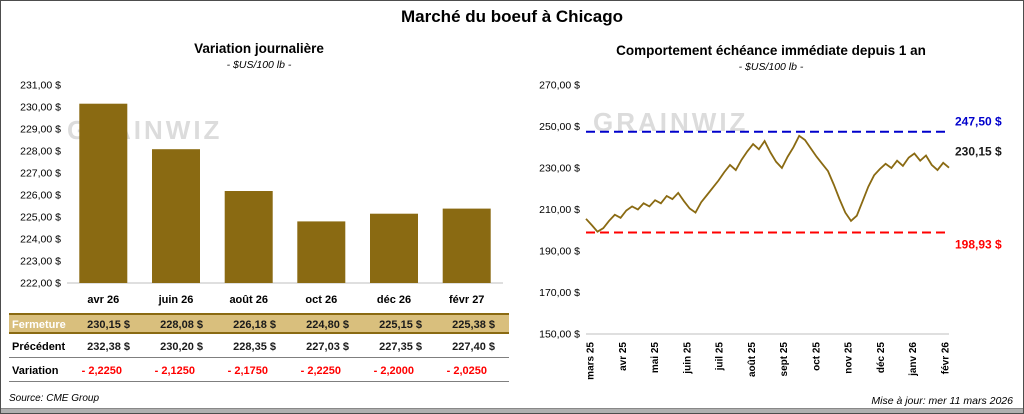 Image resolution: width=1024 pixels, height=414 pixels. Describe the element at coordinates (259, 65) in the screenshot. I see `left-chart-subtitle: - $US/100 lb -` at that location.